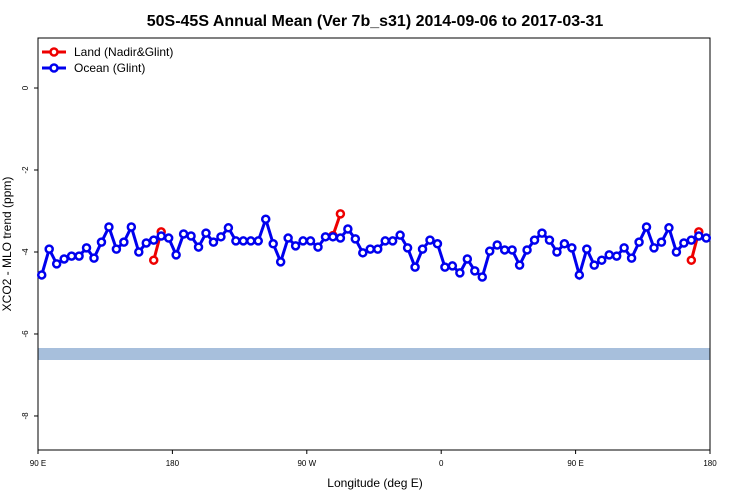 The image size is (750, 500). I want to click on mask-band, so click(374, 354).